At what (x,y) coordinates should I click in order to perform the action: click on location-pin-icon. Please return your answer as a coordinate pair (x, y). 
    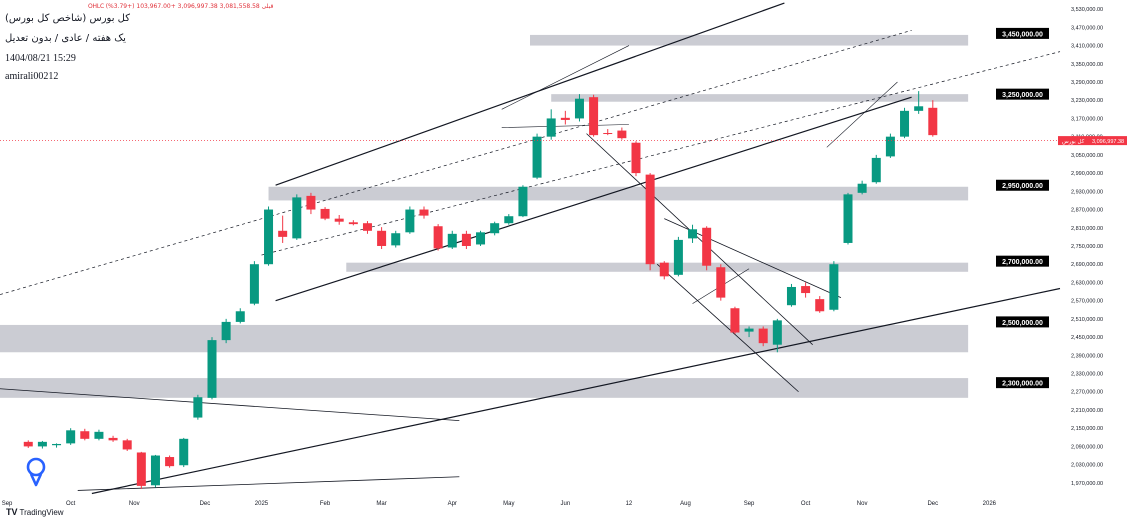
    Looking at the image, I should click on (36, 473).